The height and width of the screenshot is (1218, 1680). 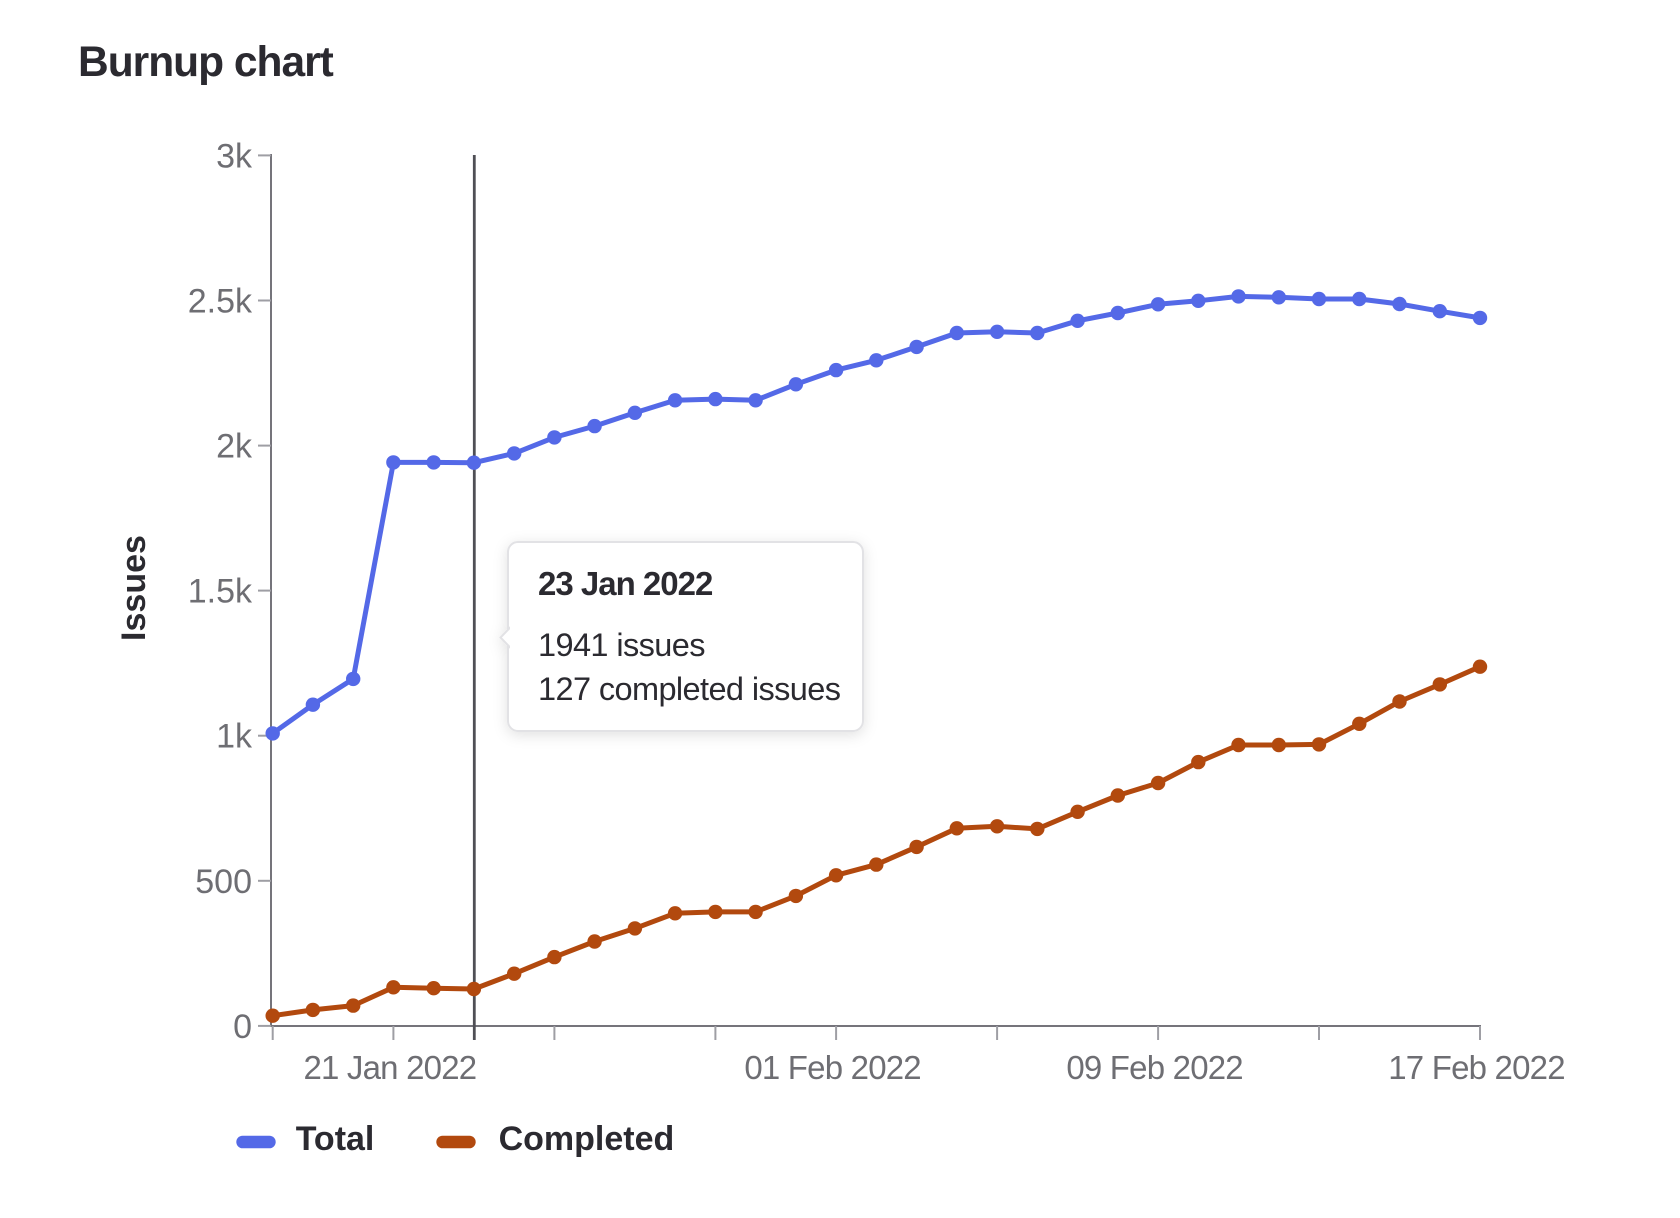 What do you see at coordinates (335, 1139) in the screenshot?
I see `svg-text: Total` at bounding box center [335, 1139].